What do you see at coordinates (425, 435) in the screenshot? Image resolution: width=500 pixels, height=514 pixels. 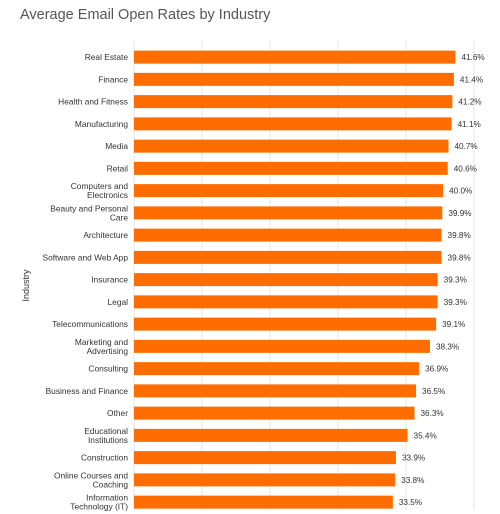 I see `data-label: 35.4%` at bounding box center [425, 435].